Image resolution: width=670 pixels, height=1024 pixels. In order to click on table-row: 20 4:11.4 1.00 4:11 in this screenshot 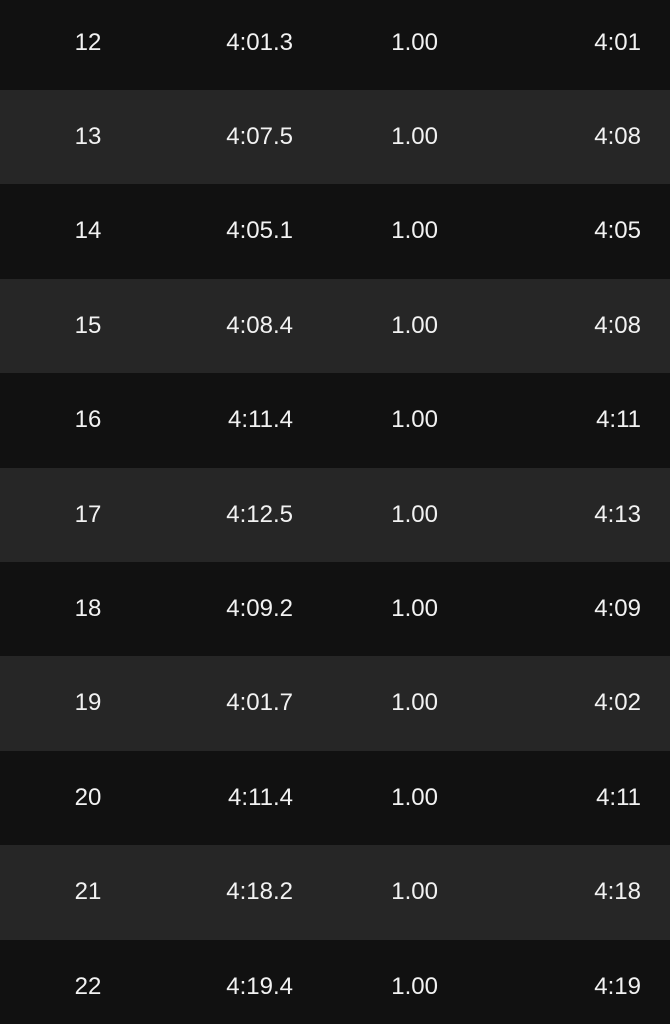, I will do `click(335, 798)`.